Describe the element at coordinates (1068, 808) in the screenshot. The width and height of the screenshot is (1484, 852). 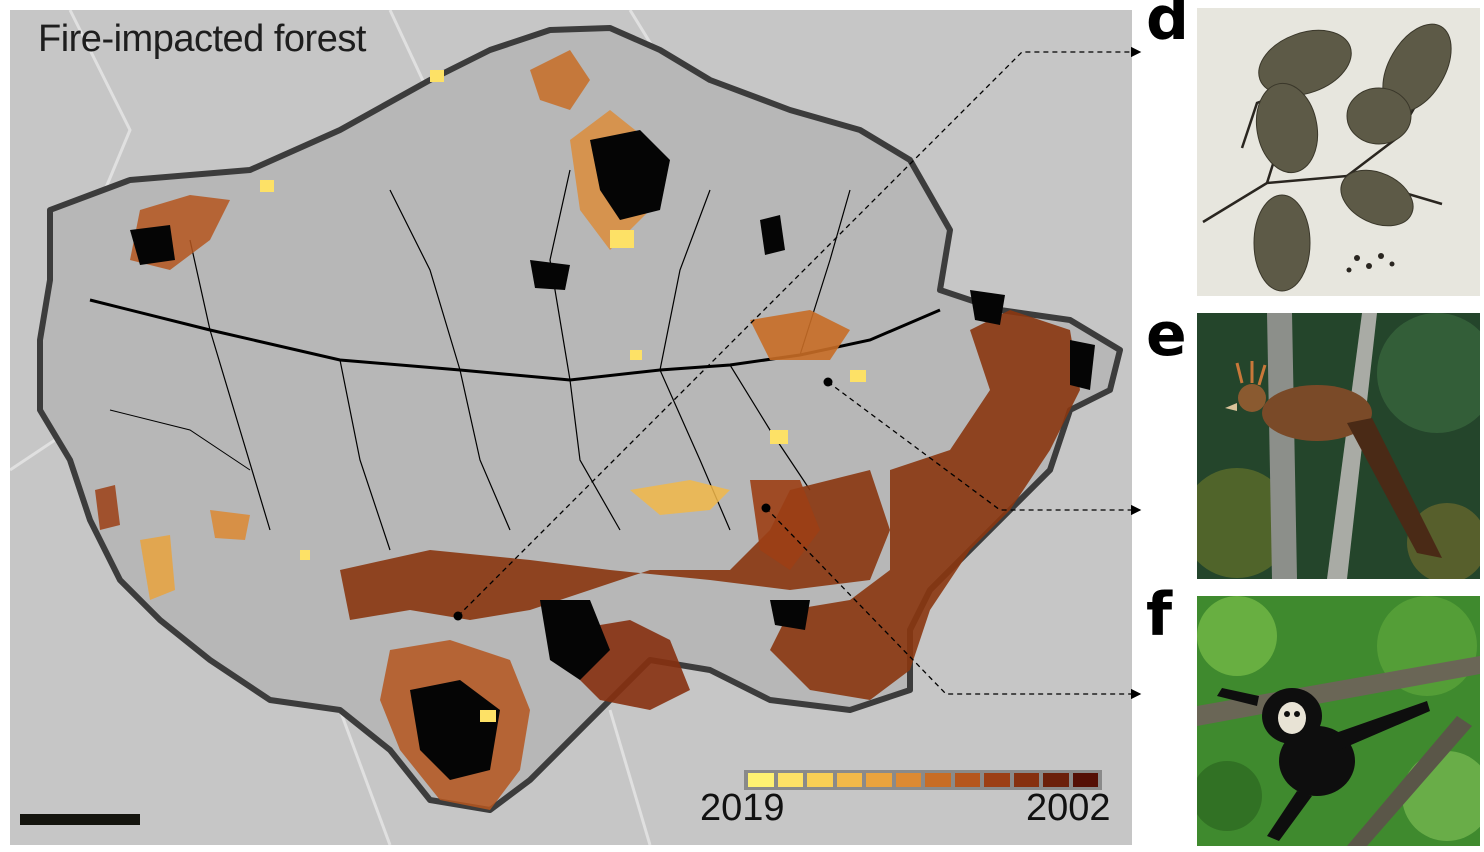
I see `legend-label-end-year: 2002` at that location.